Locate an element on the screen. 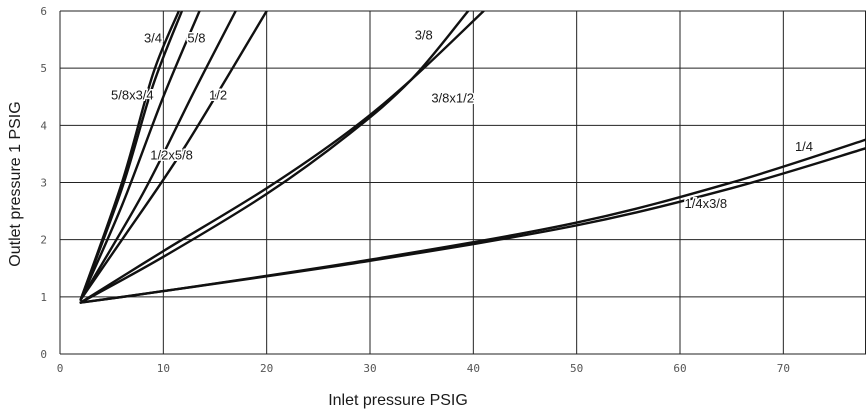 The height and width of the screenshot is (411, 866). x-tick-label: 40 is located at coordinates (473, 368).